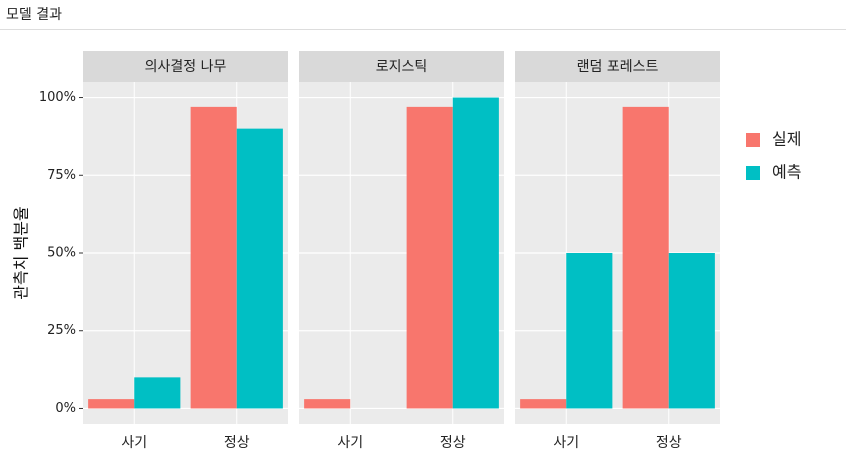 This screenshot has width=846, height=473. What do you see at coordinates (786, 172) in the screenshot?
I see `legend-label: 예측` at bounding box center [786, 172].